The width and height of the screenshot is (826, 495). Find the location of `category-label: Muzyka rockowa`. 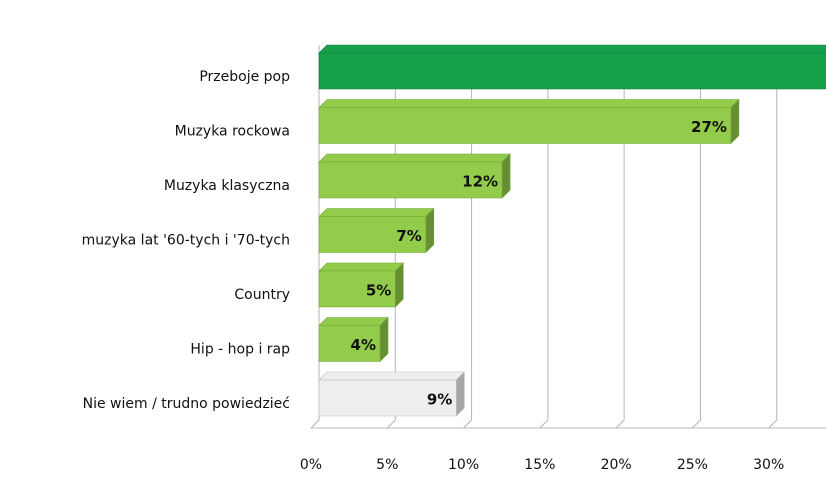

category-label: Muzyka rockowa is located at coordinates (232, 132).